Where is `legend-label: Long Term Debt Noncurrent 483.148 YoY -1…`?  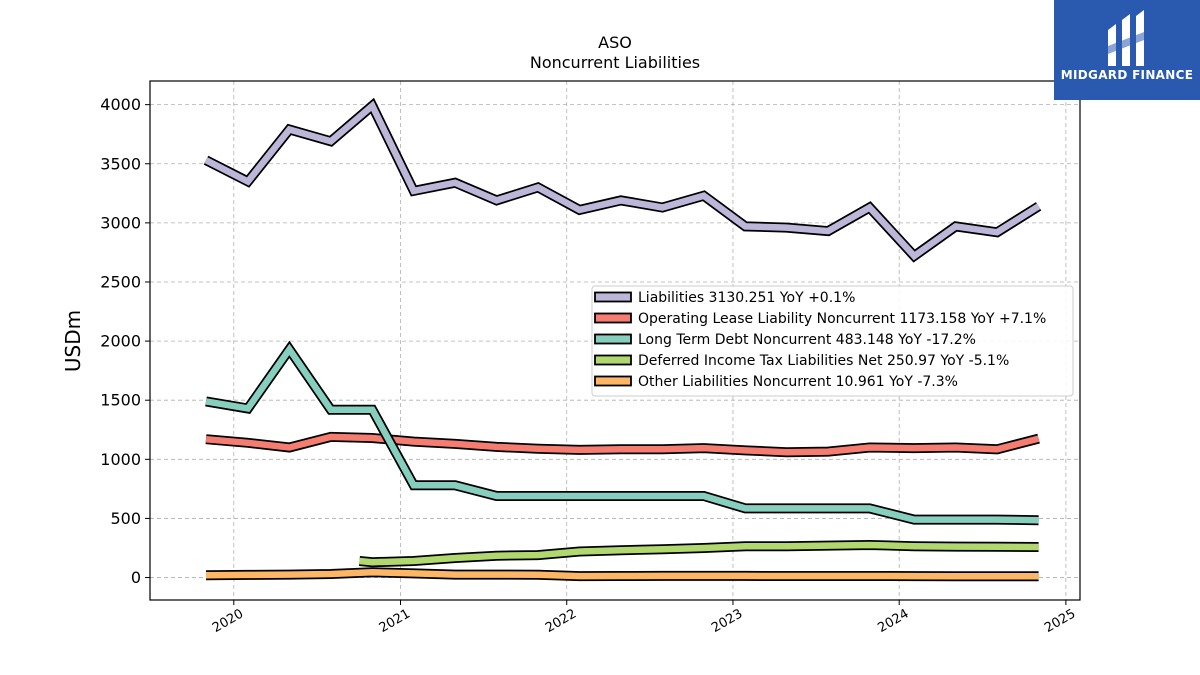
legend-label: Long Term Debt Noncurrent 483.148 YoY -1… is located at coordinates (807, 340).